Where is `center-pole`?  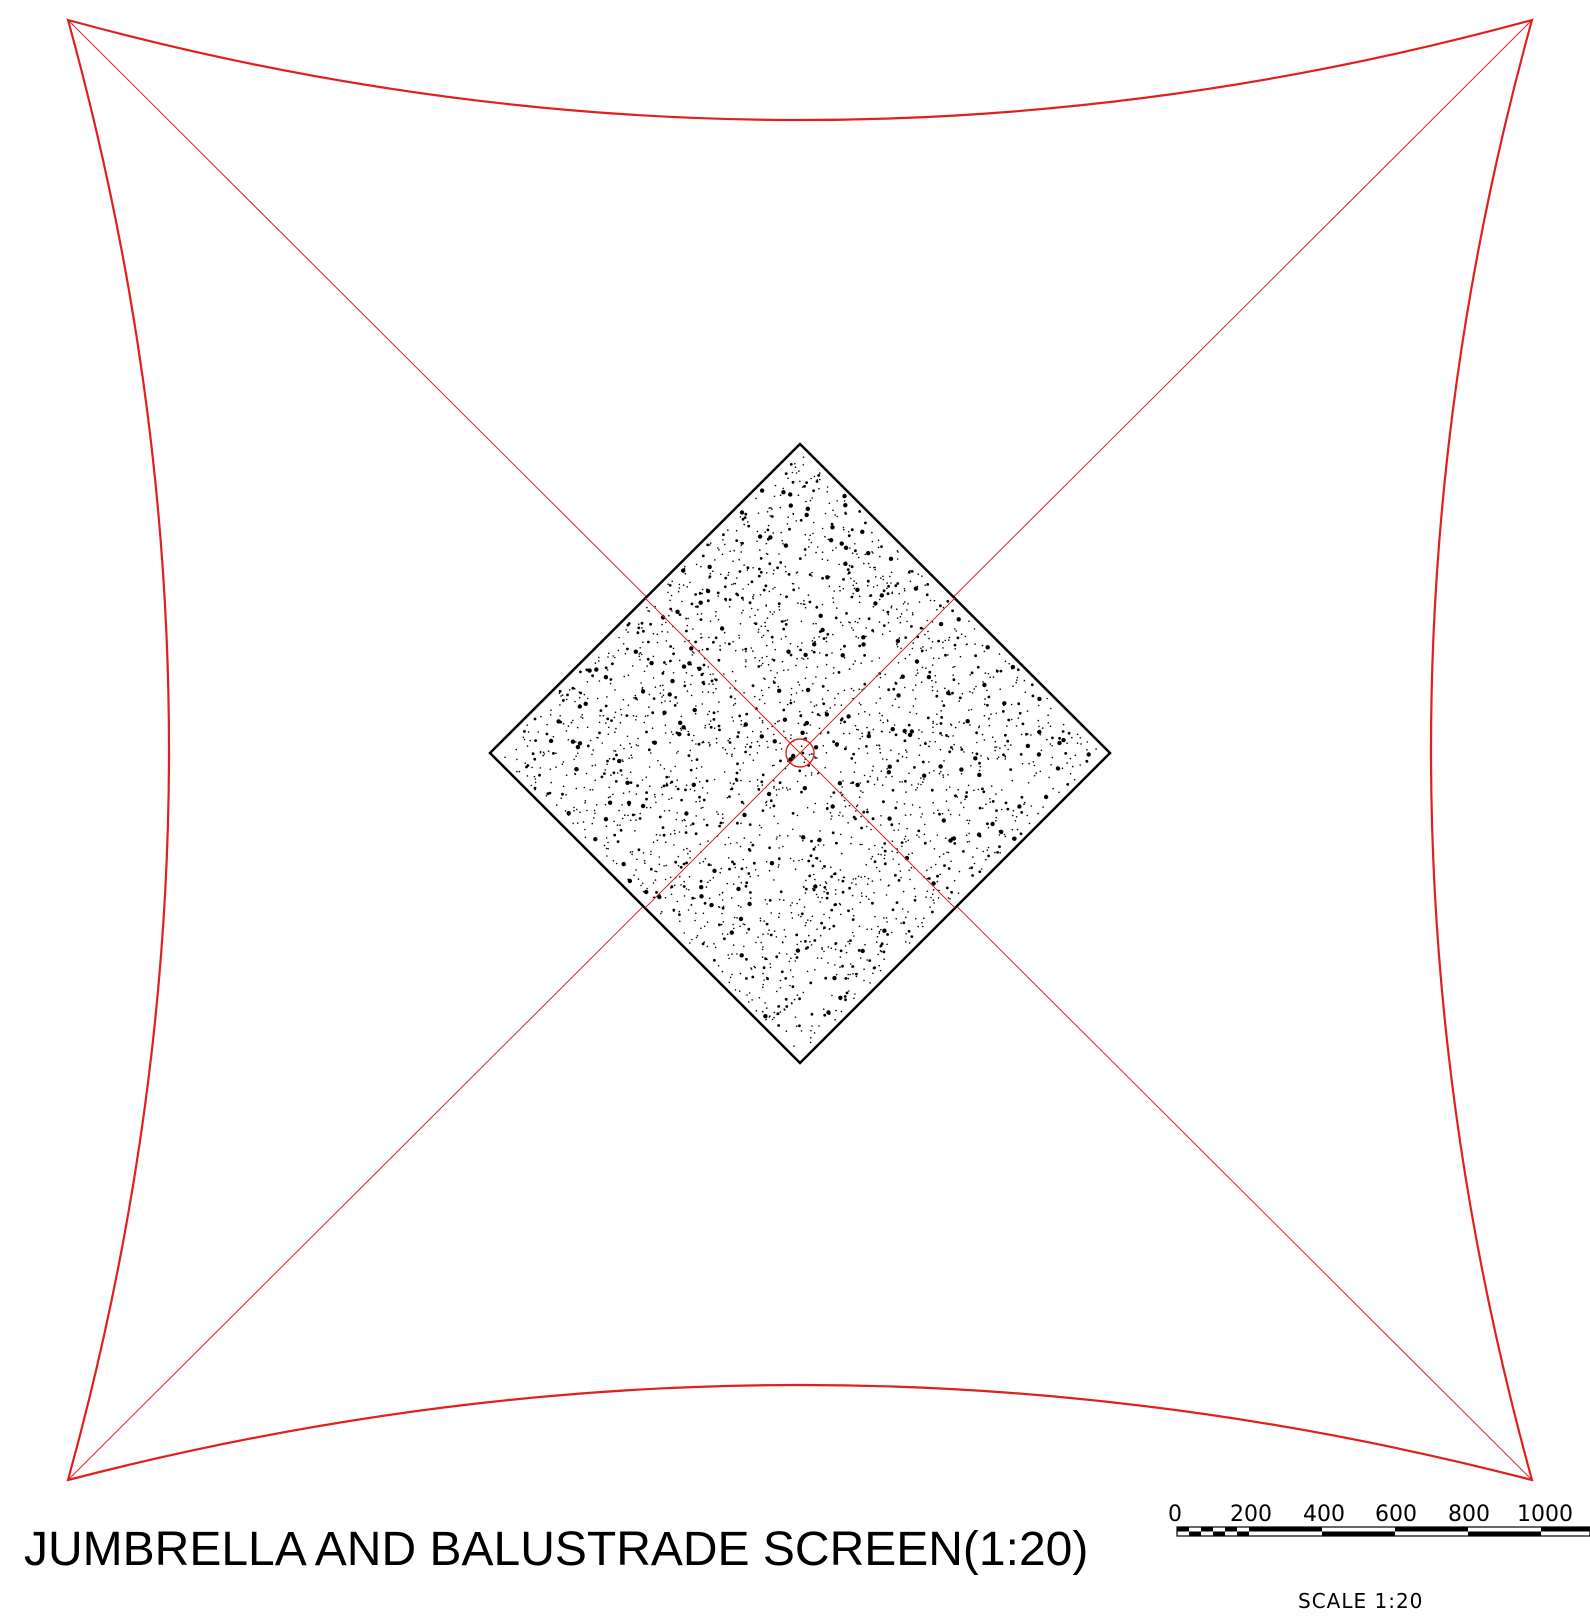
center-pole is located at coordinates (800, 753).